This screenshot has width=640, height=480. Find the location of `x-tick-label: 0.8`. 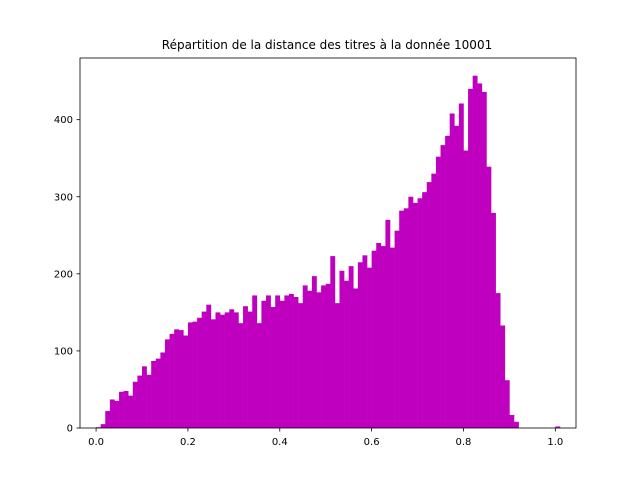

x-tick-label: 0.8 is located at coordinates (464, 442).